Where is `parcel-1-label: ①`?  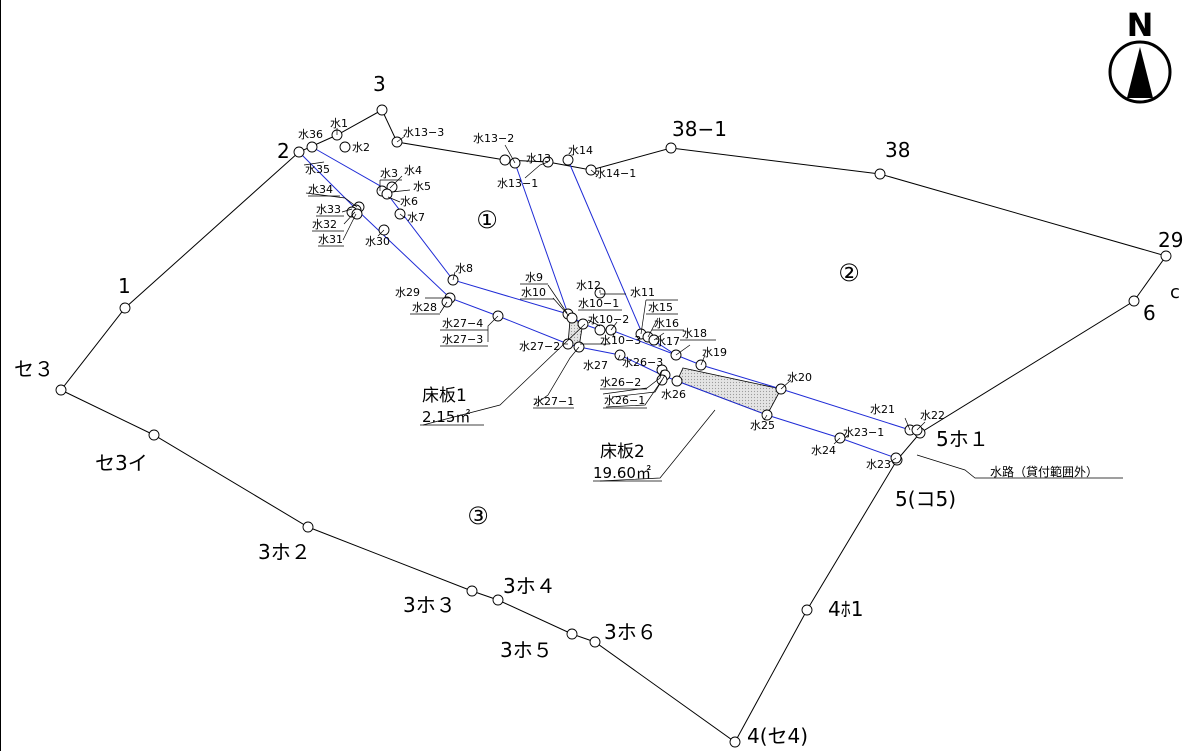 parcel-1-label: ① is located at coordinates (487, 220).